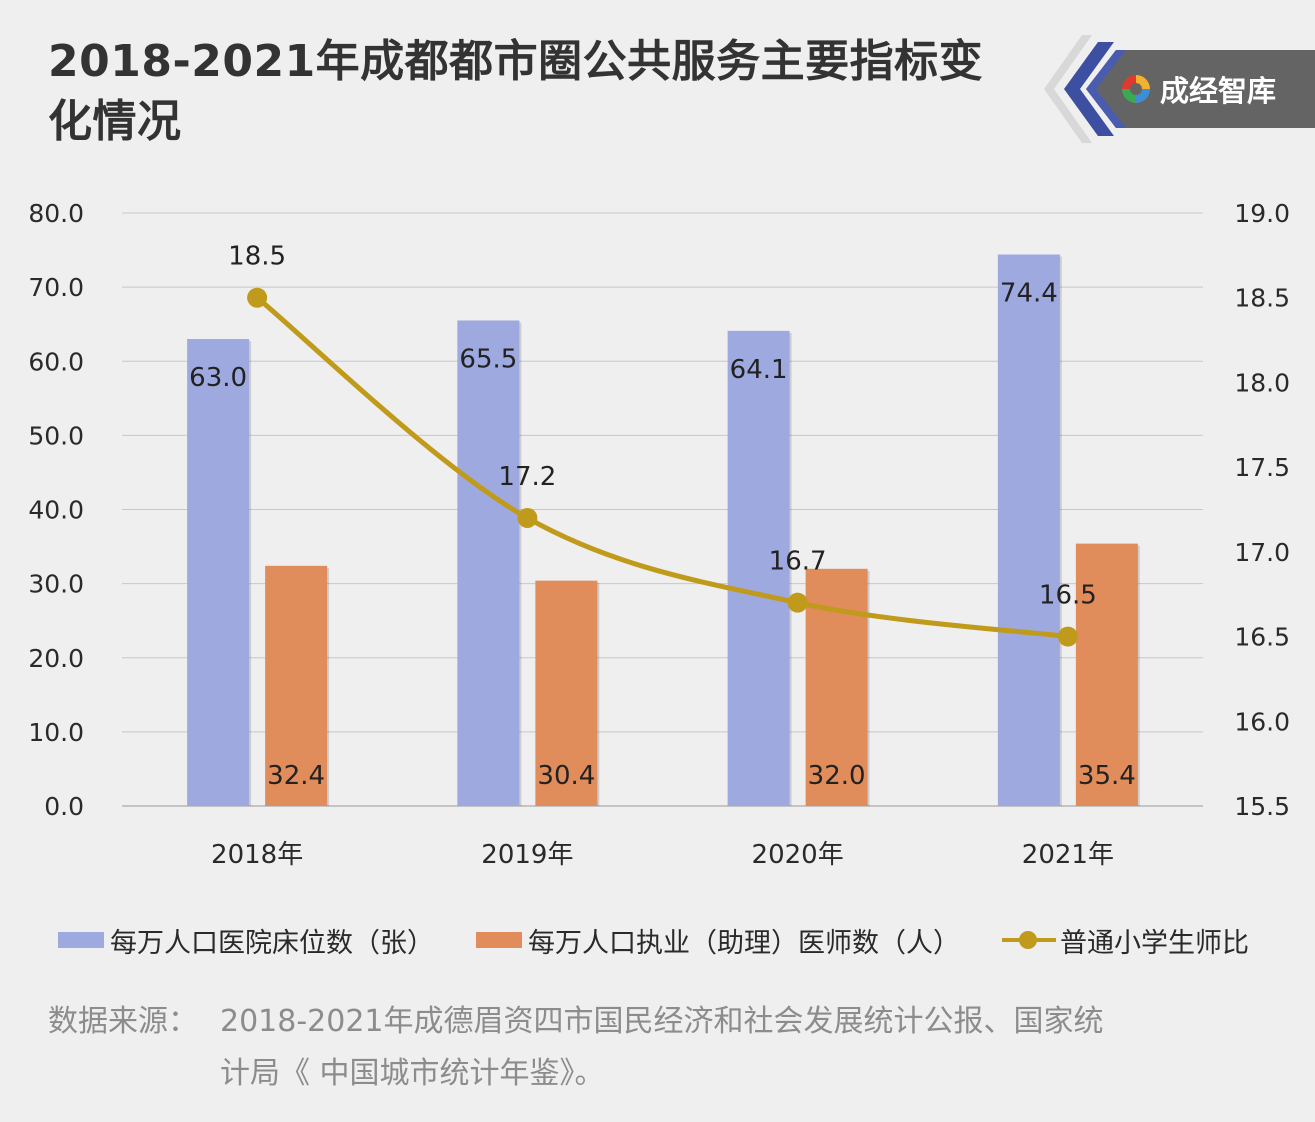  I want to click on chart-legend: 每万人口医院床位数（张） 每万人口执业（助理）医师数（人） 普通小学生师比, so click(683, 940).